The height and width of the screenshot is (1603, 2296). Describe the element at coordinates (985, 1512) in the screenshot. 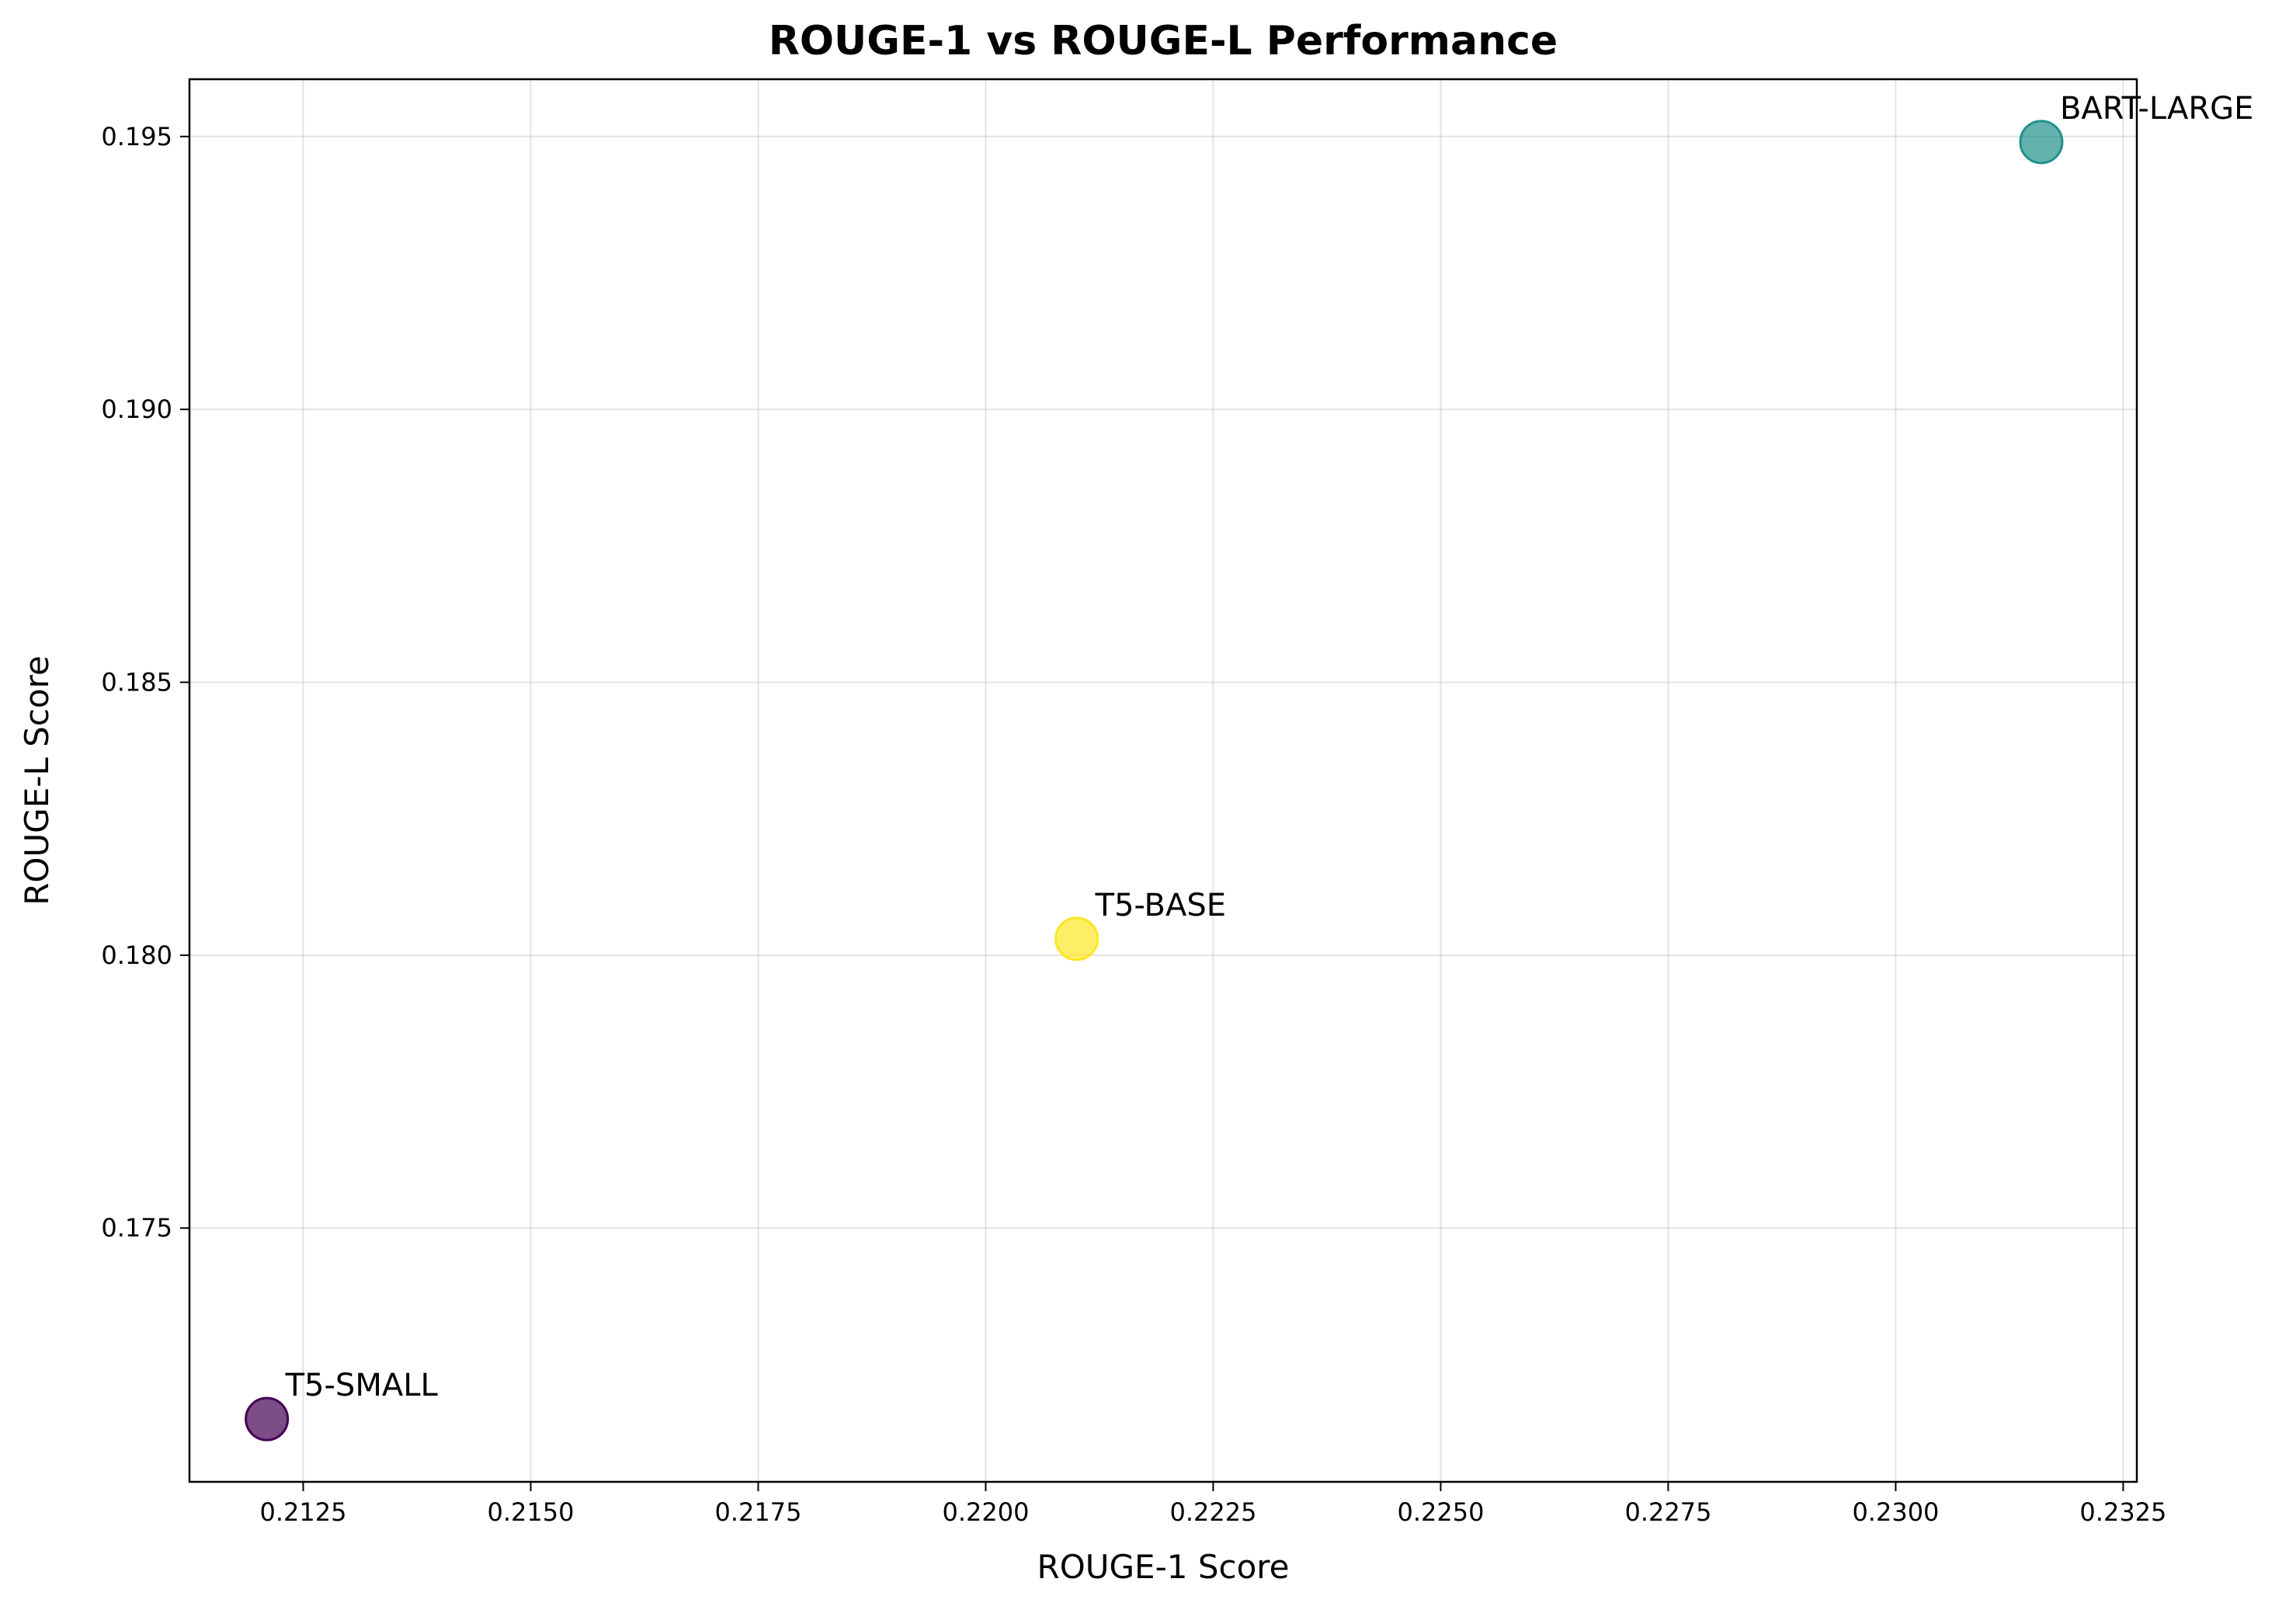

I see `x-tick-label: 0.2200` at that location.